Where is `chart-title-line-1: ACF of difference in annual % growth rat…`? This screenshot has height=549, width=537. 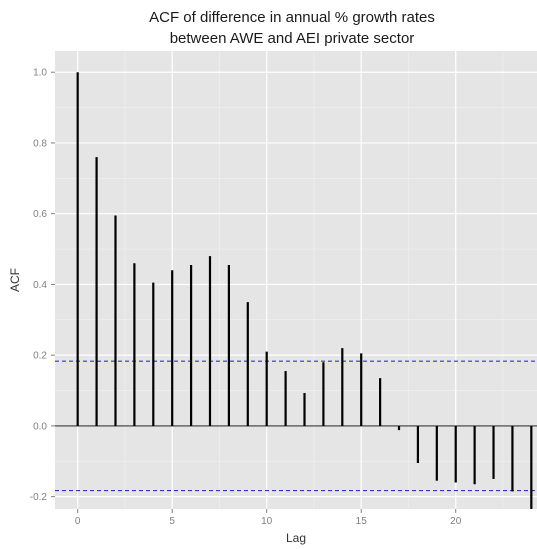 chart-title-line-1: ACF of difference in annual % growth rat… is located at coordinates (292, 17).